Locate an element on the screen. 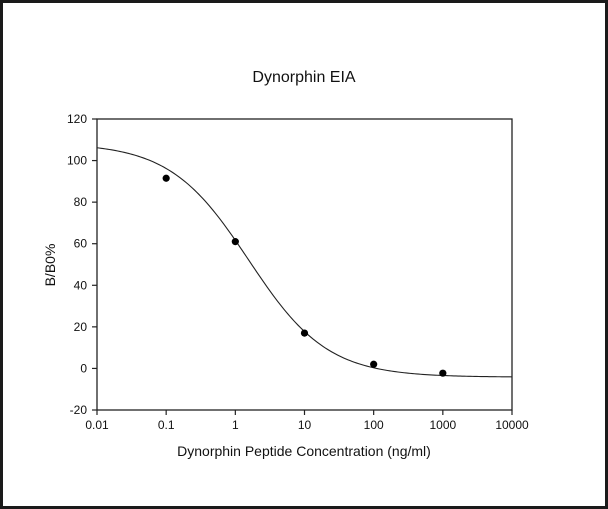 The height and width of the screenshot is (509, 608). y-tick-label: 20 is located at coordinates (81, 327).